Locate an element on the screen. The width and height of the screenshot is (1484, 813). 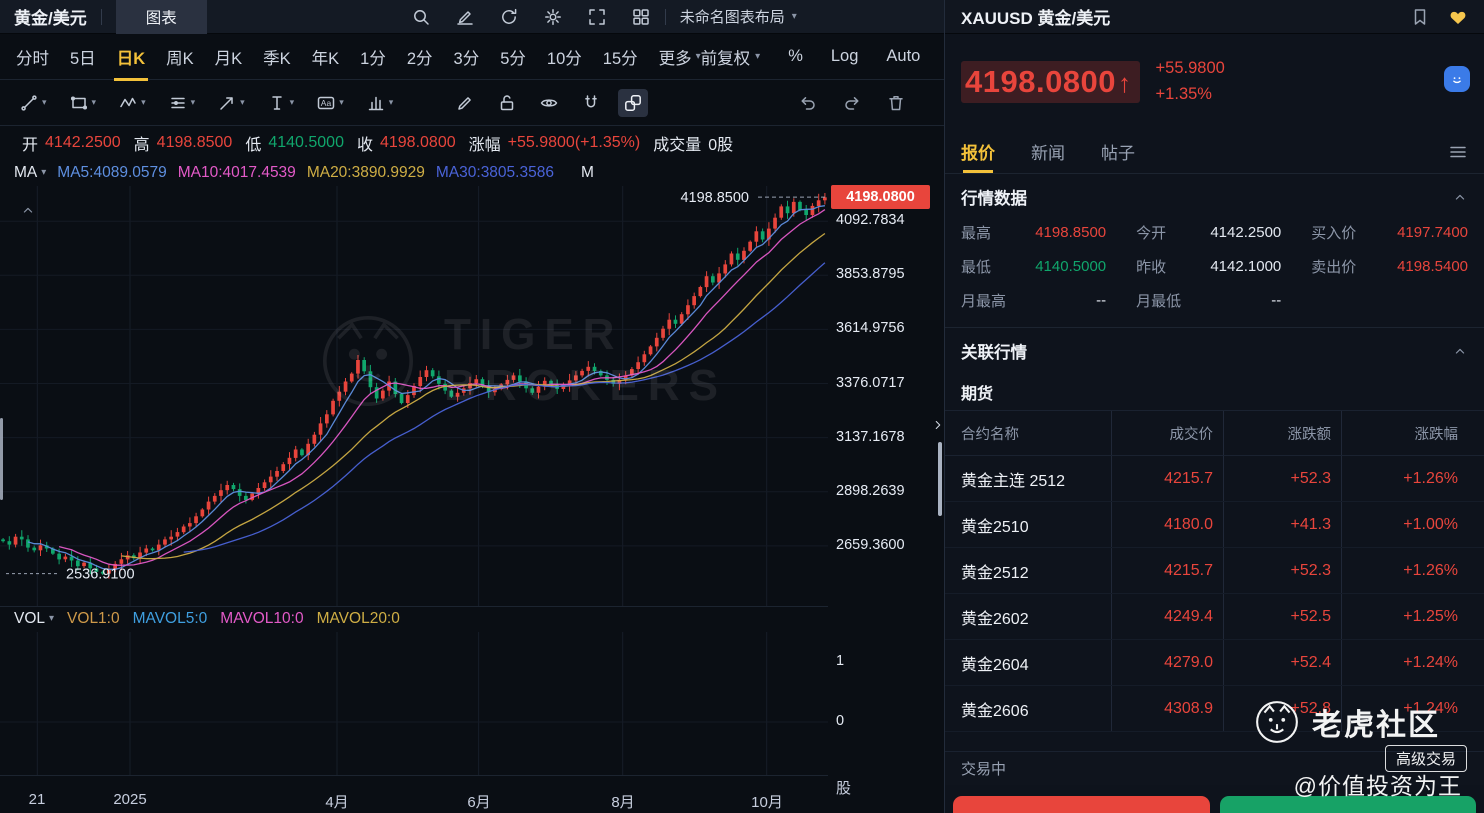
stat-item: 月最低 -- is located at coordinates (1208, 300).